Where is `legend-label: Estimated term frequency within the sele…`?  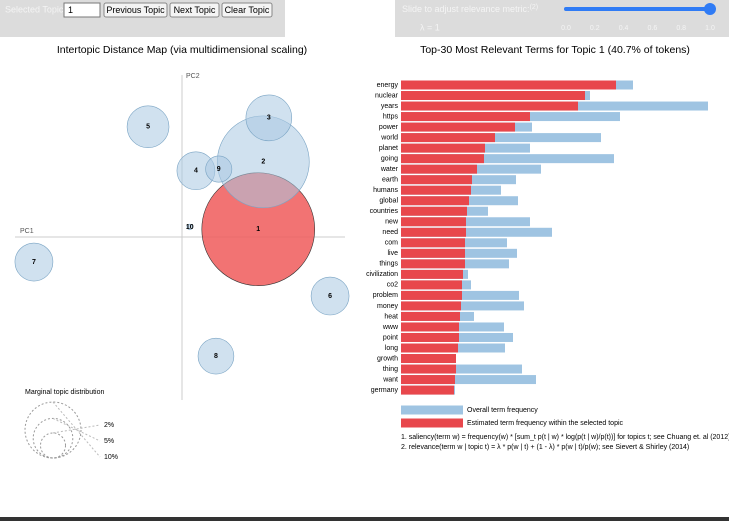 legend-label: Estimated term frequency within the sele… is located at coordinates (545, 423).